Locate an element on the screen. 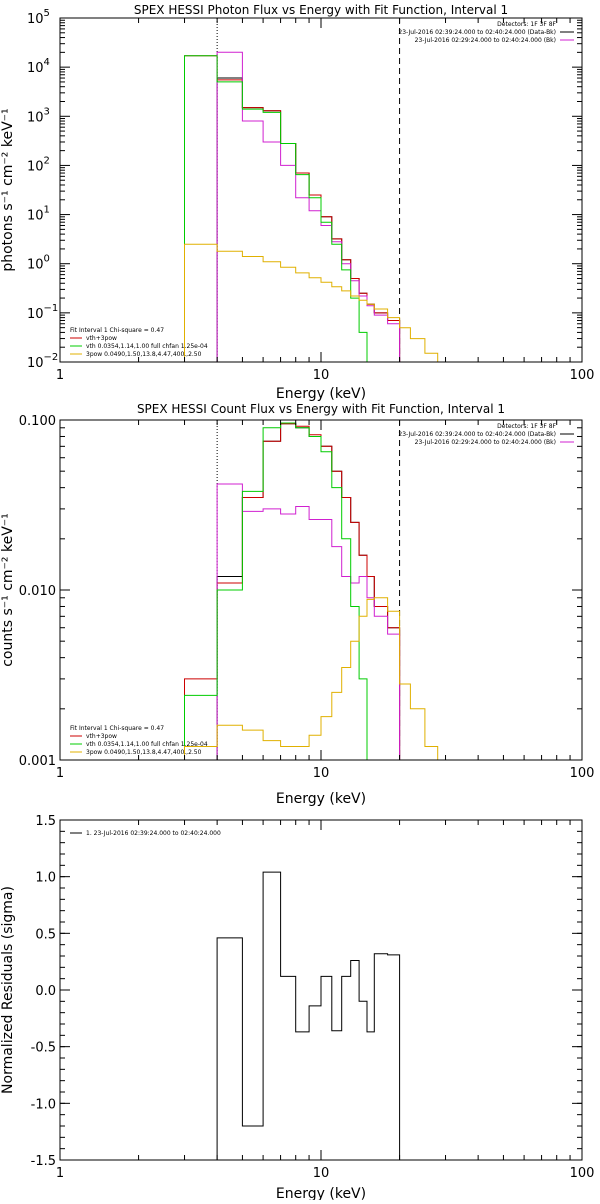 The image size is (600, 1204). panel2-series-1-histogram is located at coordinates (292, 591).